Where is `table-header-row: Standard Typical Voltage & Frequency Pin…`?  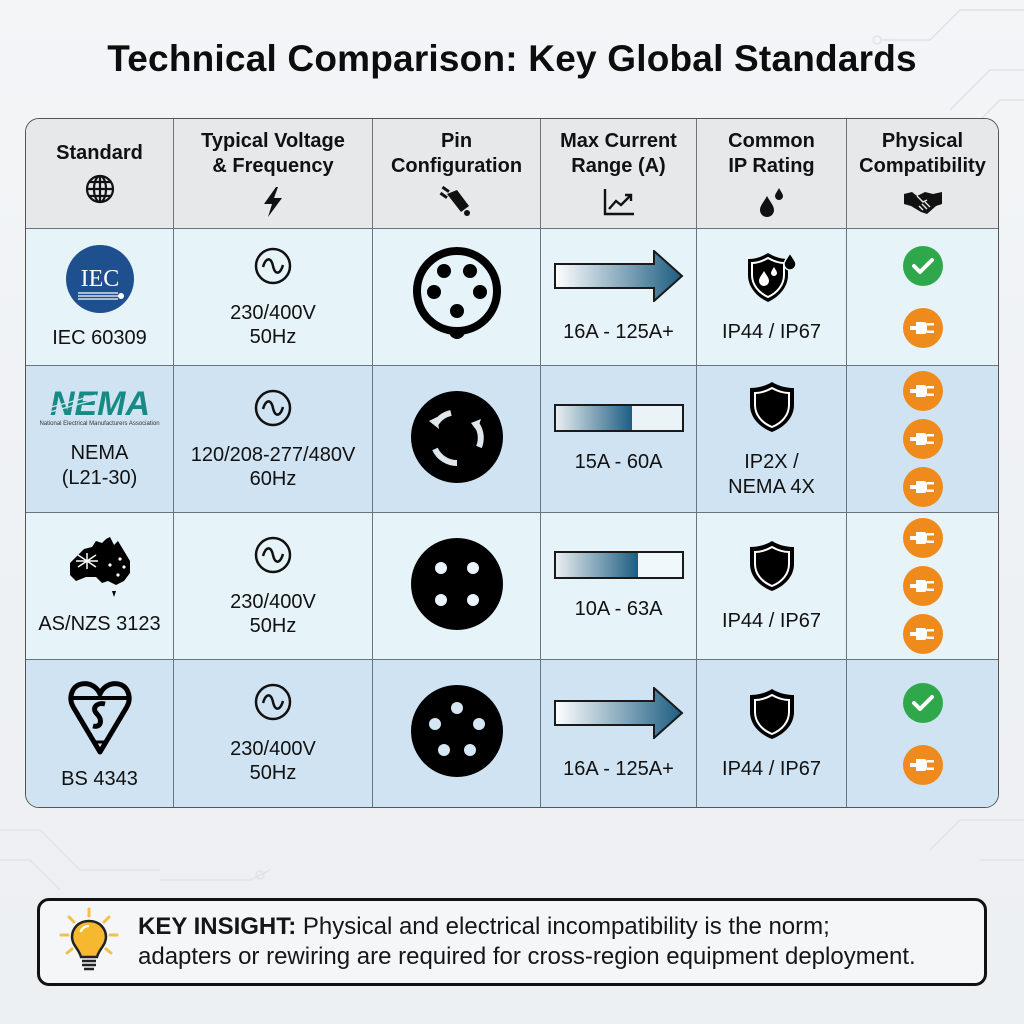 table-header-row: Standard Typical Voltage & Frequency Pin… is located at coordinates (512, 174).